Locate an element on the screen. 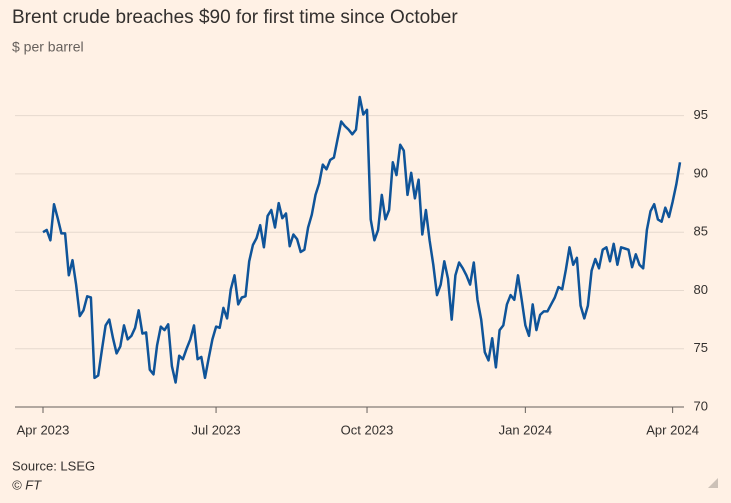  x-tick-label: Apr 2023 is located at coordinates (43, 429).